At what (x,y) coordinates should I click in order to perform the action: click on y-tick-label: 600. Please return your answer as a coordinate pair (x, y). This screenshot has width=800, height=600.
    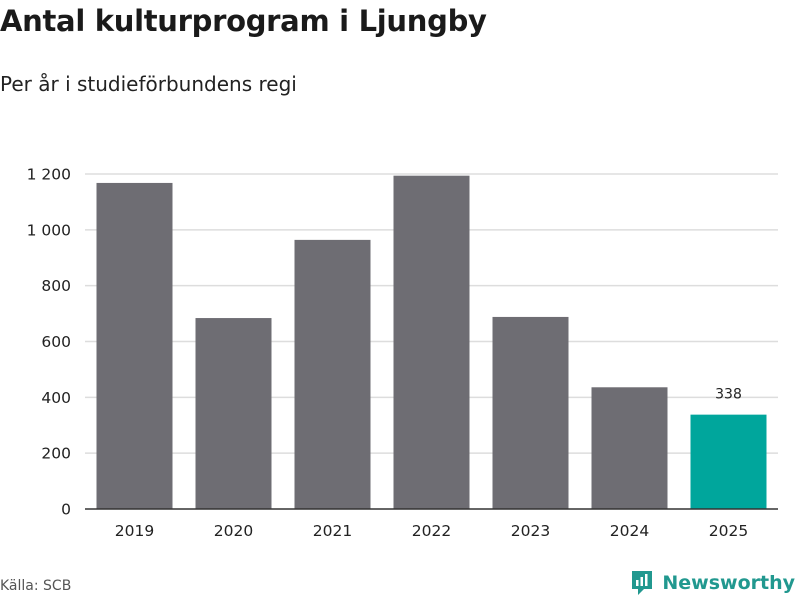
    Looking at the image, I should click on (56, 342).